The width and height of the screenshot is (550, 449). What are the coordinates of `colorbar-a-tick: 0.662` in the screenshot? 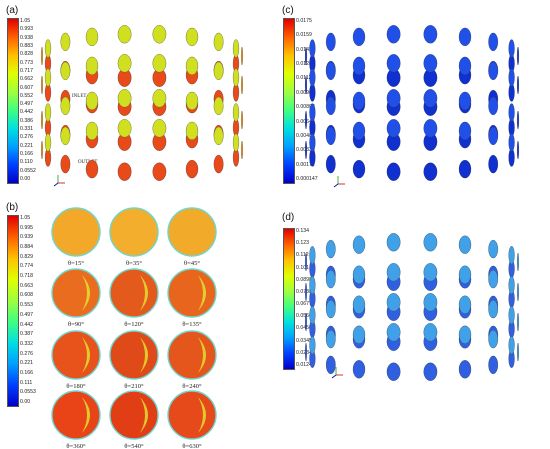 It's located at (26, 79).